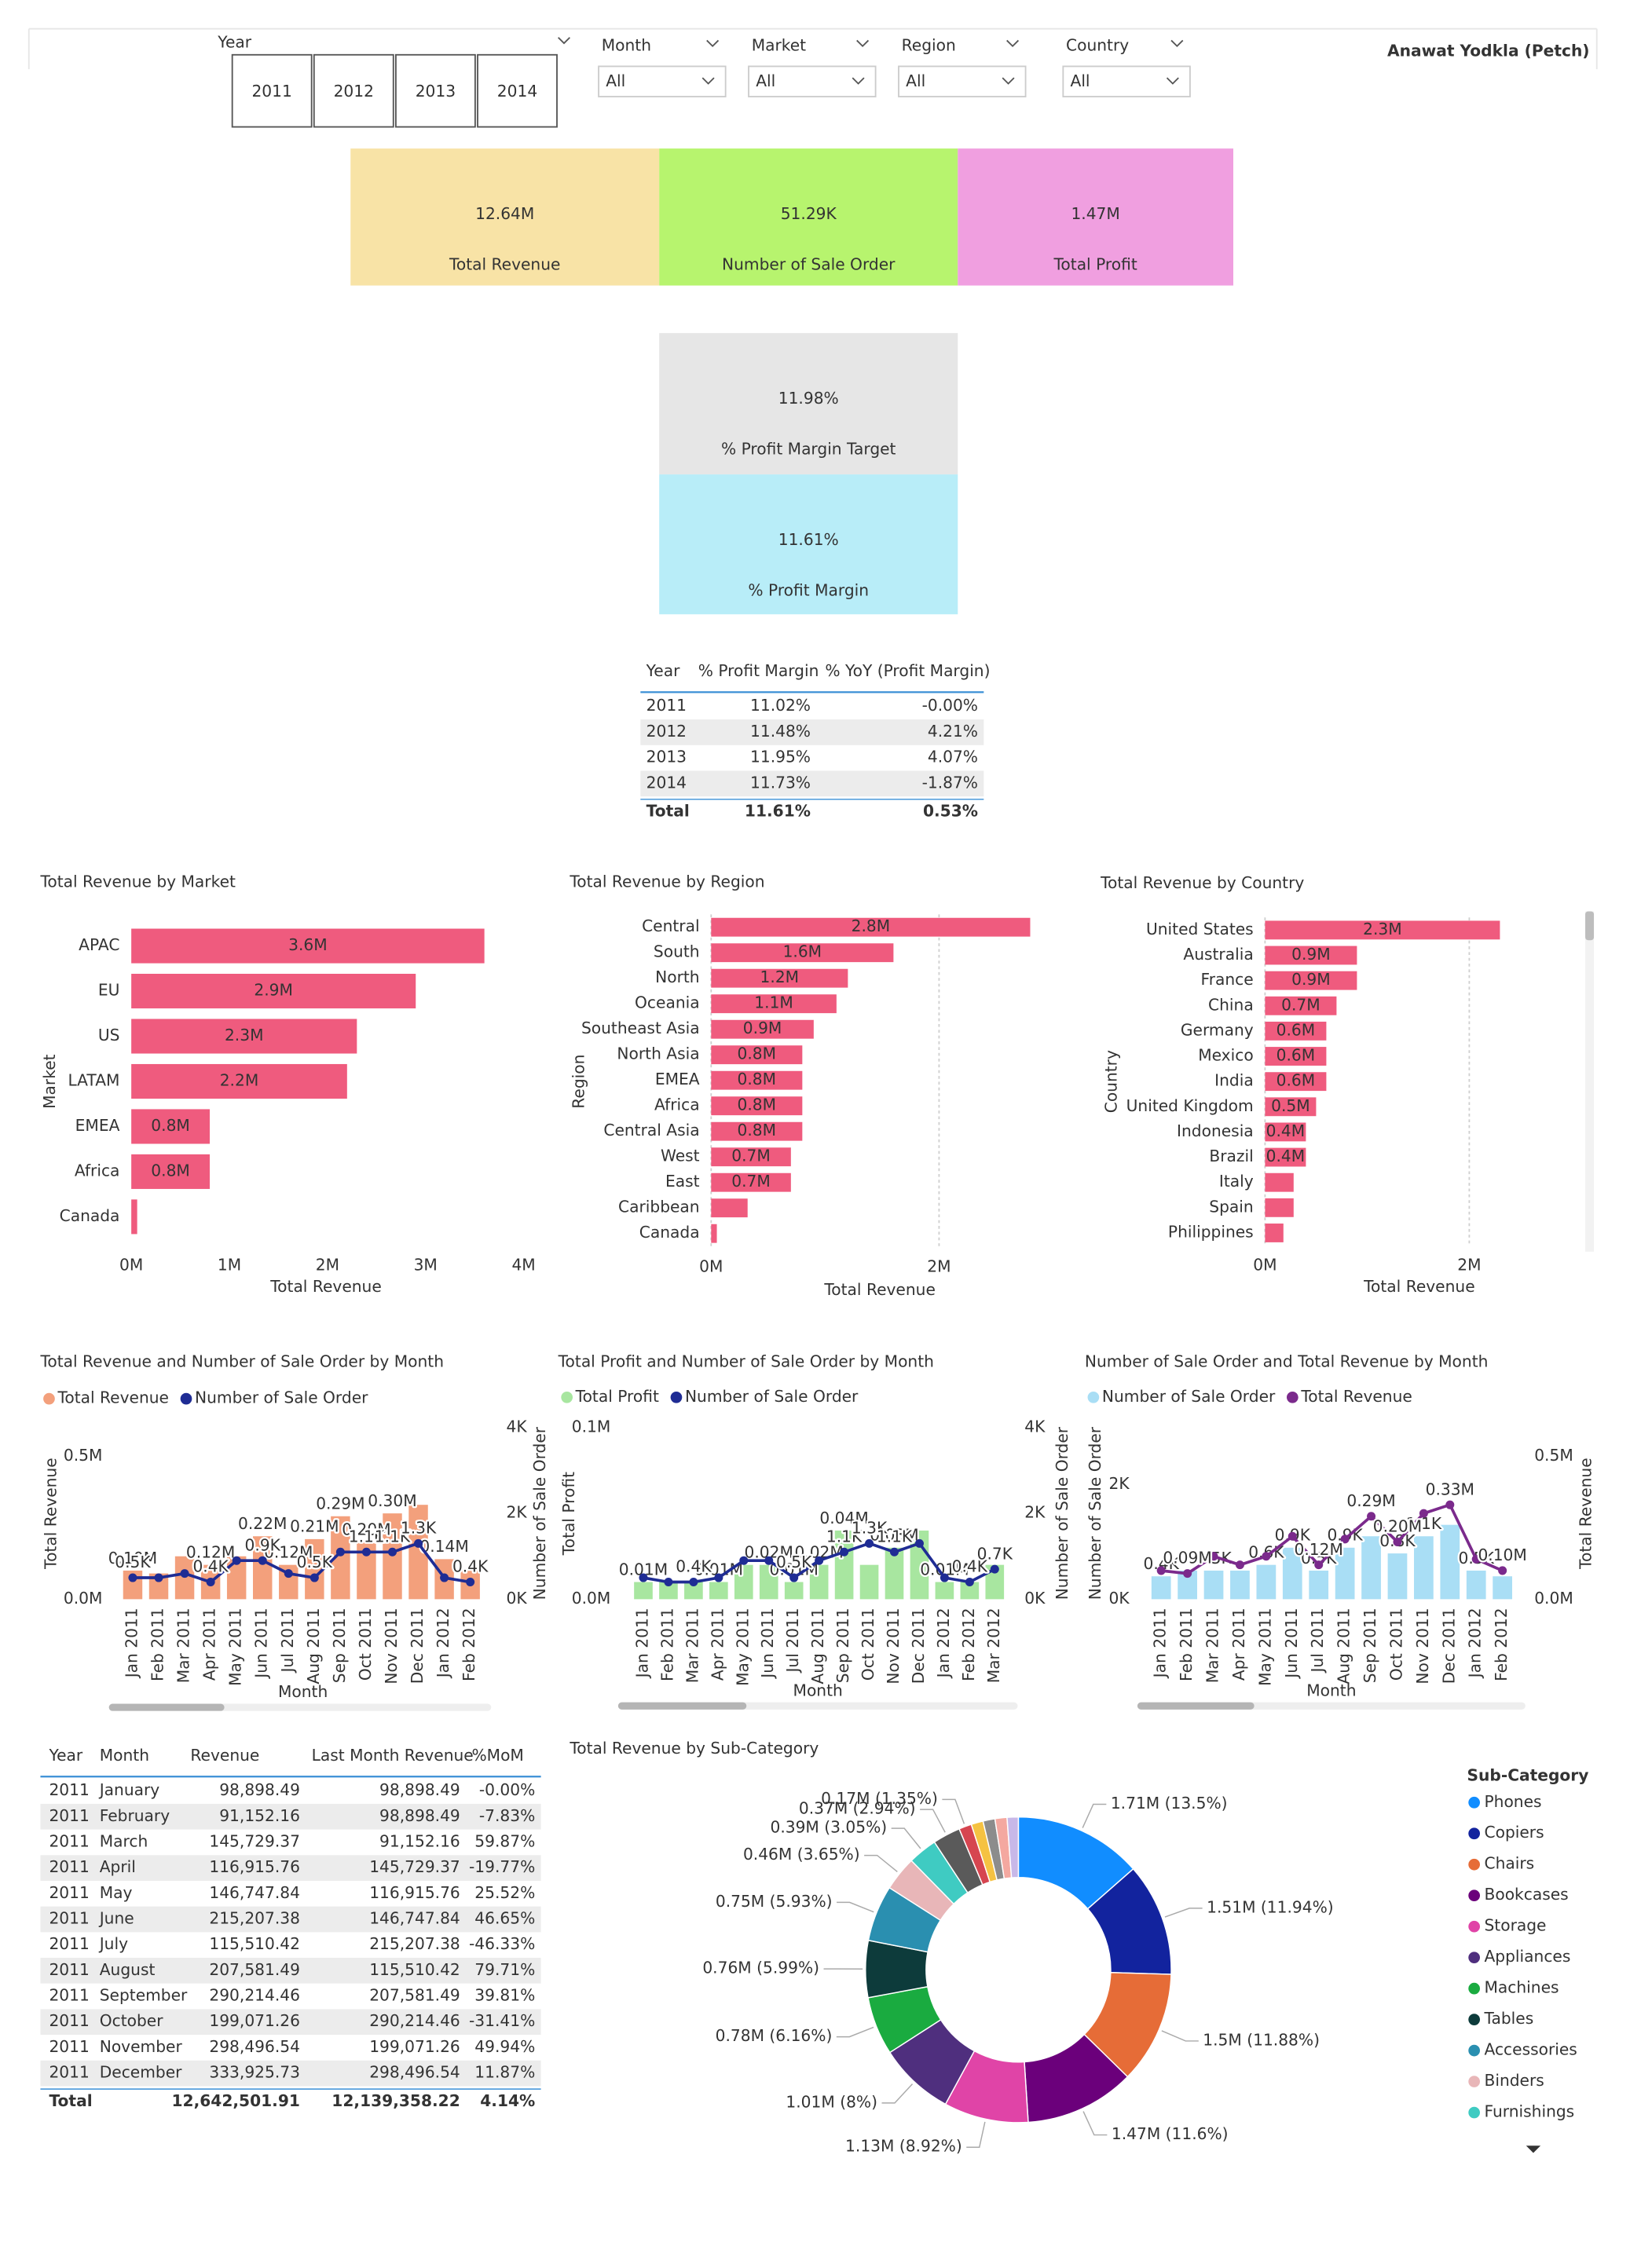  Describe the element at coordinates (1186, 1644) in the screenshot. I see `x-tick-label: Feb 2011` at that location.